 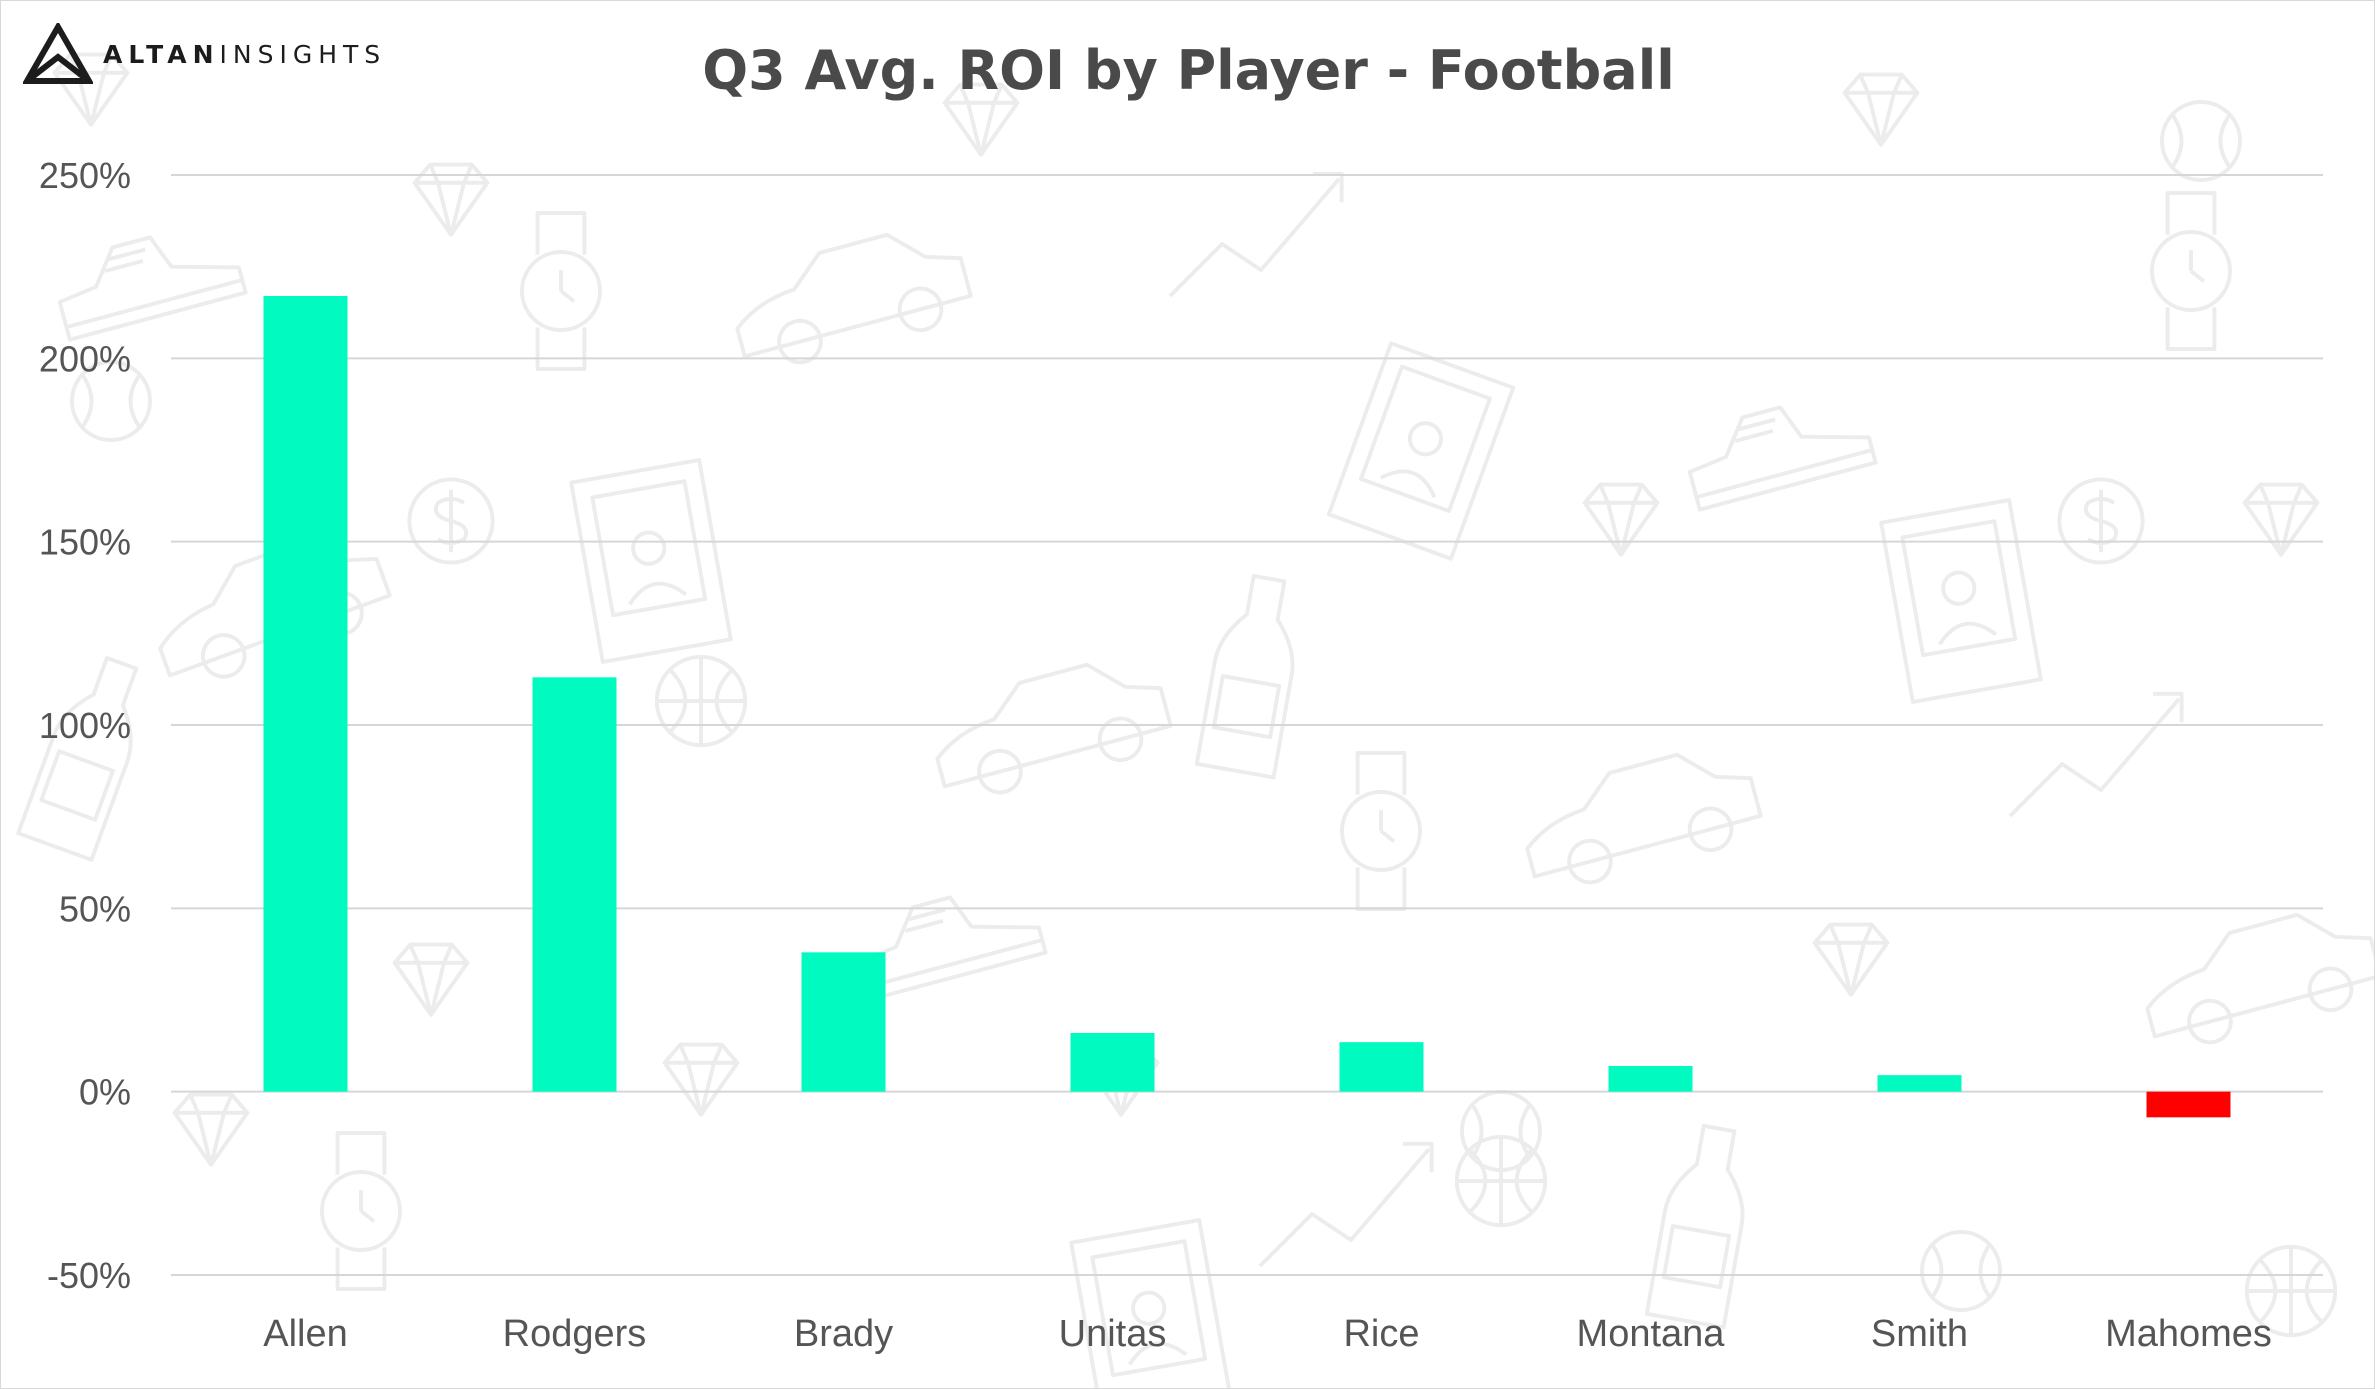 I want to click on brand-logo-area: ALTANINSIGHTS, so click(x=204, y=54).